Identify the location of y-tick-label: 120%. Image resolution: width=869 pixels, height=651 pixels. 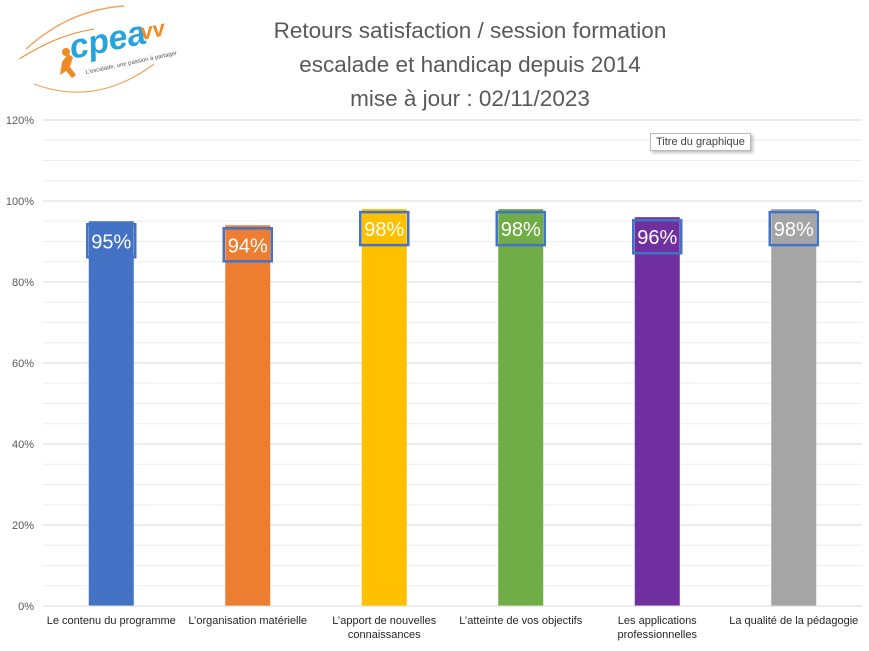
(20, 121).